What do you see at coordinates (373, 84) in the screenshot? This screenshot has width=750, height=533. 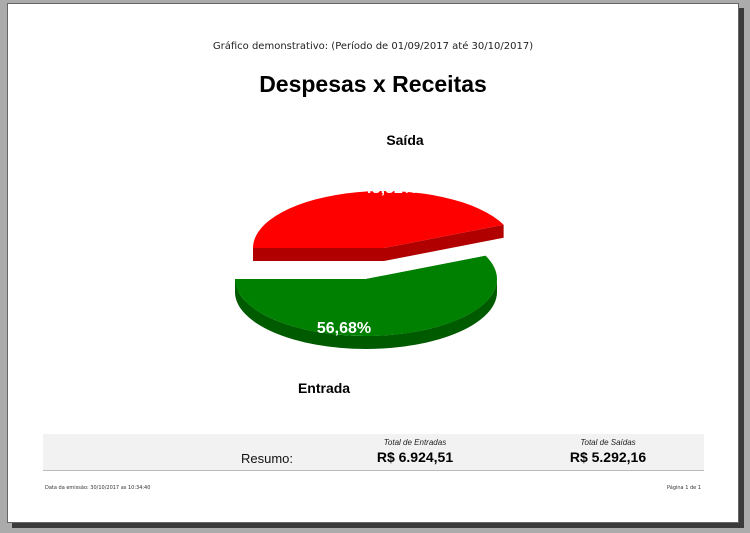 I see `report-title: Despesas x Receitas` at bounding box center [373, 84].